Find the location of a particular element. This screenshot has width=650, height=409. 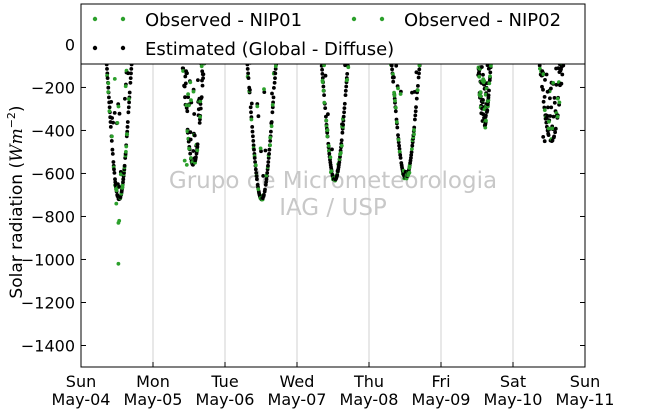

x-tick-label-date: May-10 is located at coordinates (513, 399).